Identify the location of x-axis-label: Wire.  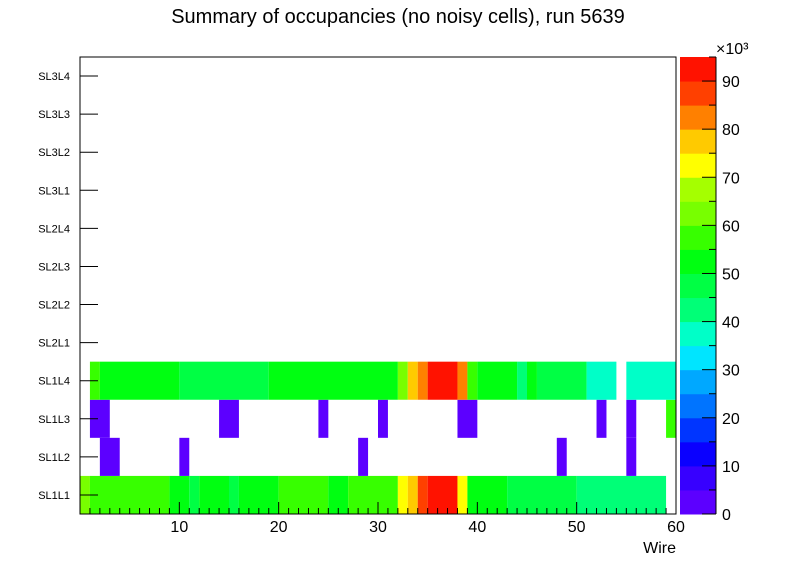
(659, 548).